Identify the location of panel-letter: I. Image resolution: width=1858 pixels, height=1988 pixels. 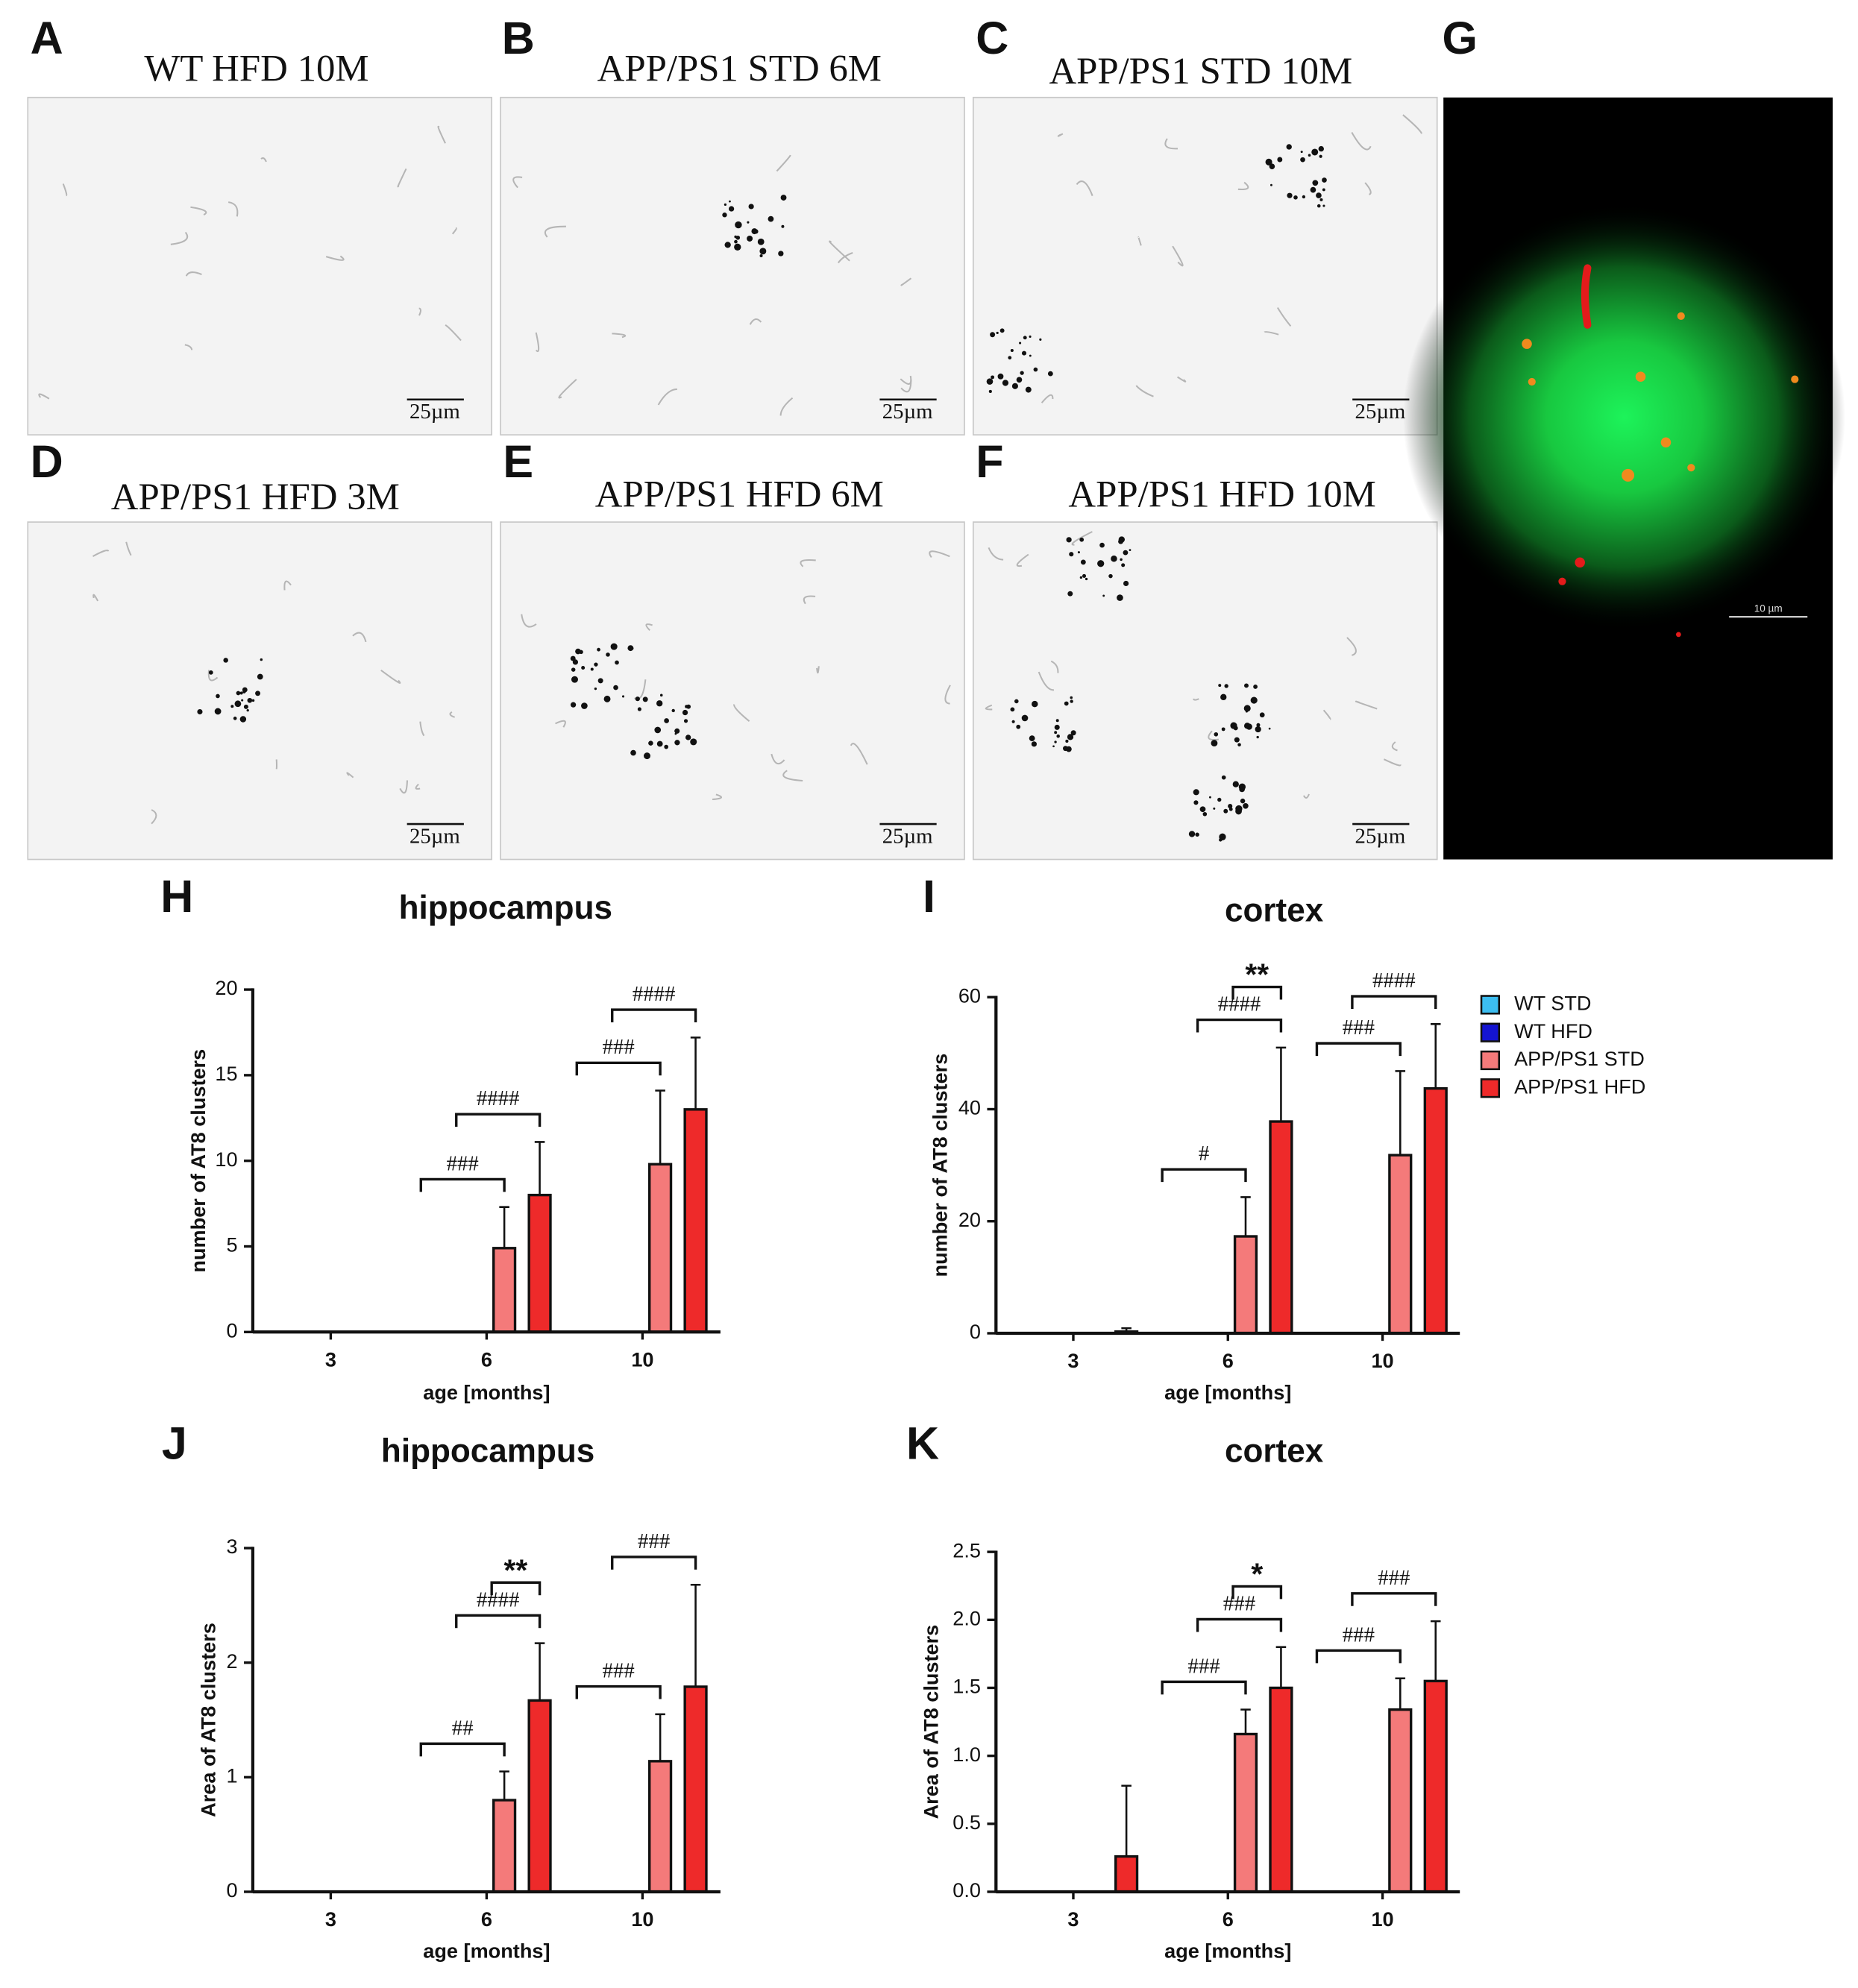
(929, 896).